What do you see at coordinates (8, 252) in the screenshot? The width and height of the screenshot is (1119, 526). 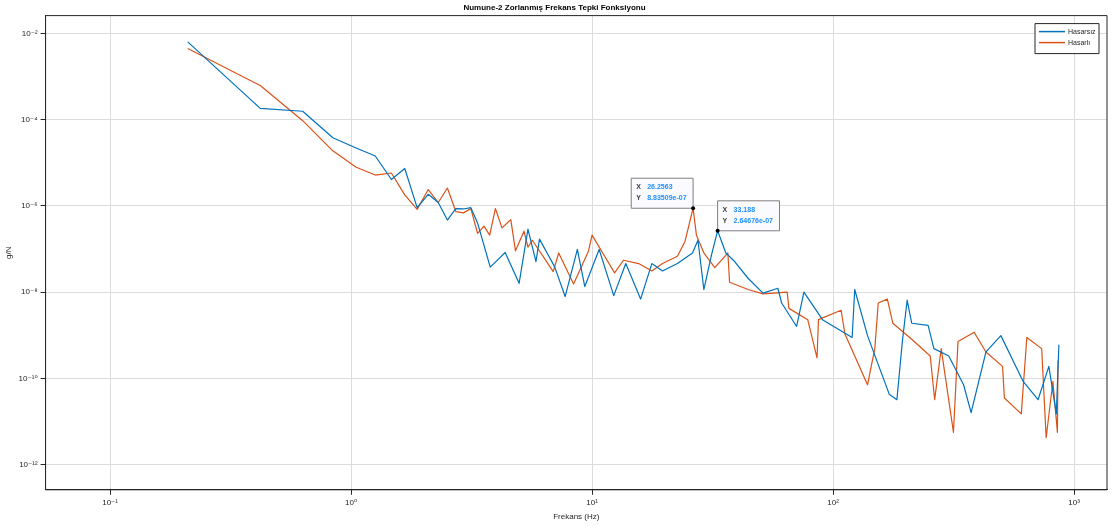 I see `y-axis-title: g/N` at bounding box center [8, 252].